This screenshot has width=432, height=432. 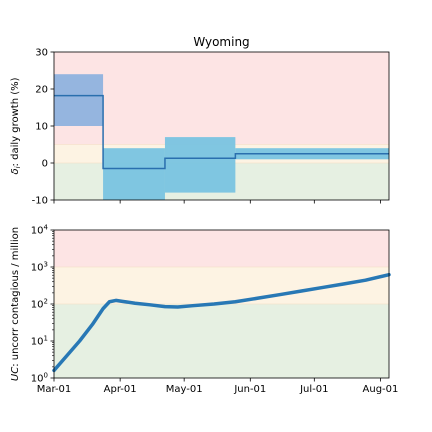 What do you see at coordinates (39, 341) in the screenshot?
I see `contagious-y-tick-label-1: 10¹` at bounding box center [39, 341].